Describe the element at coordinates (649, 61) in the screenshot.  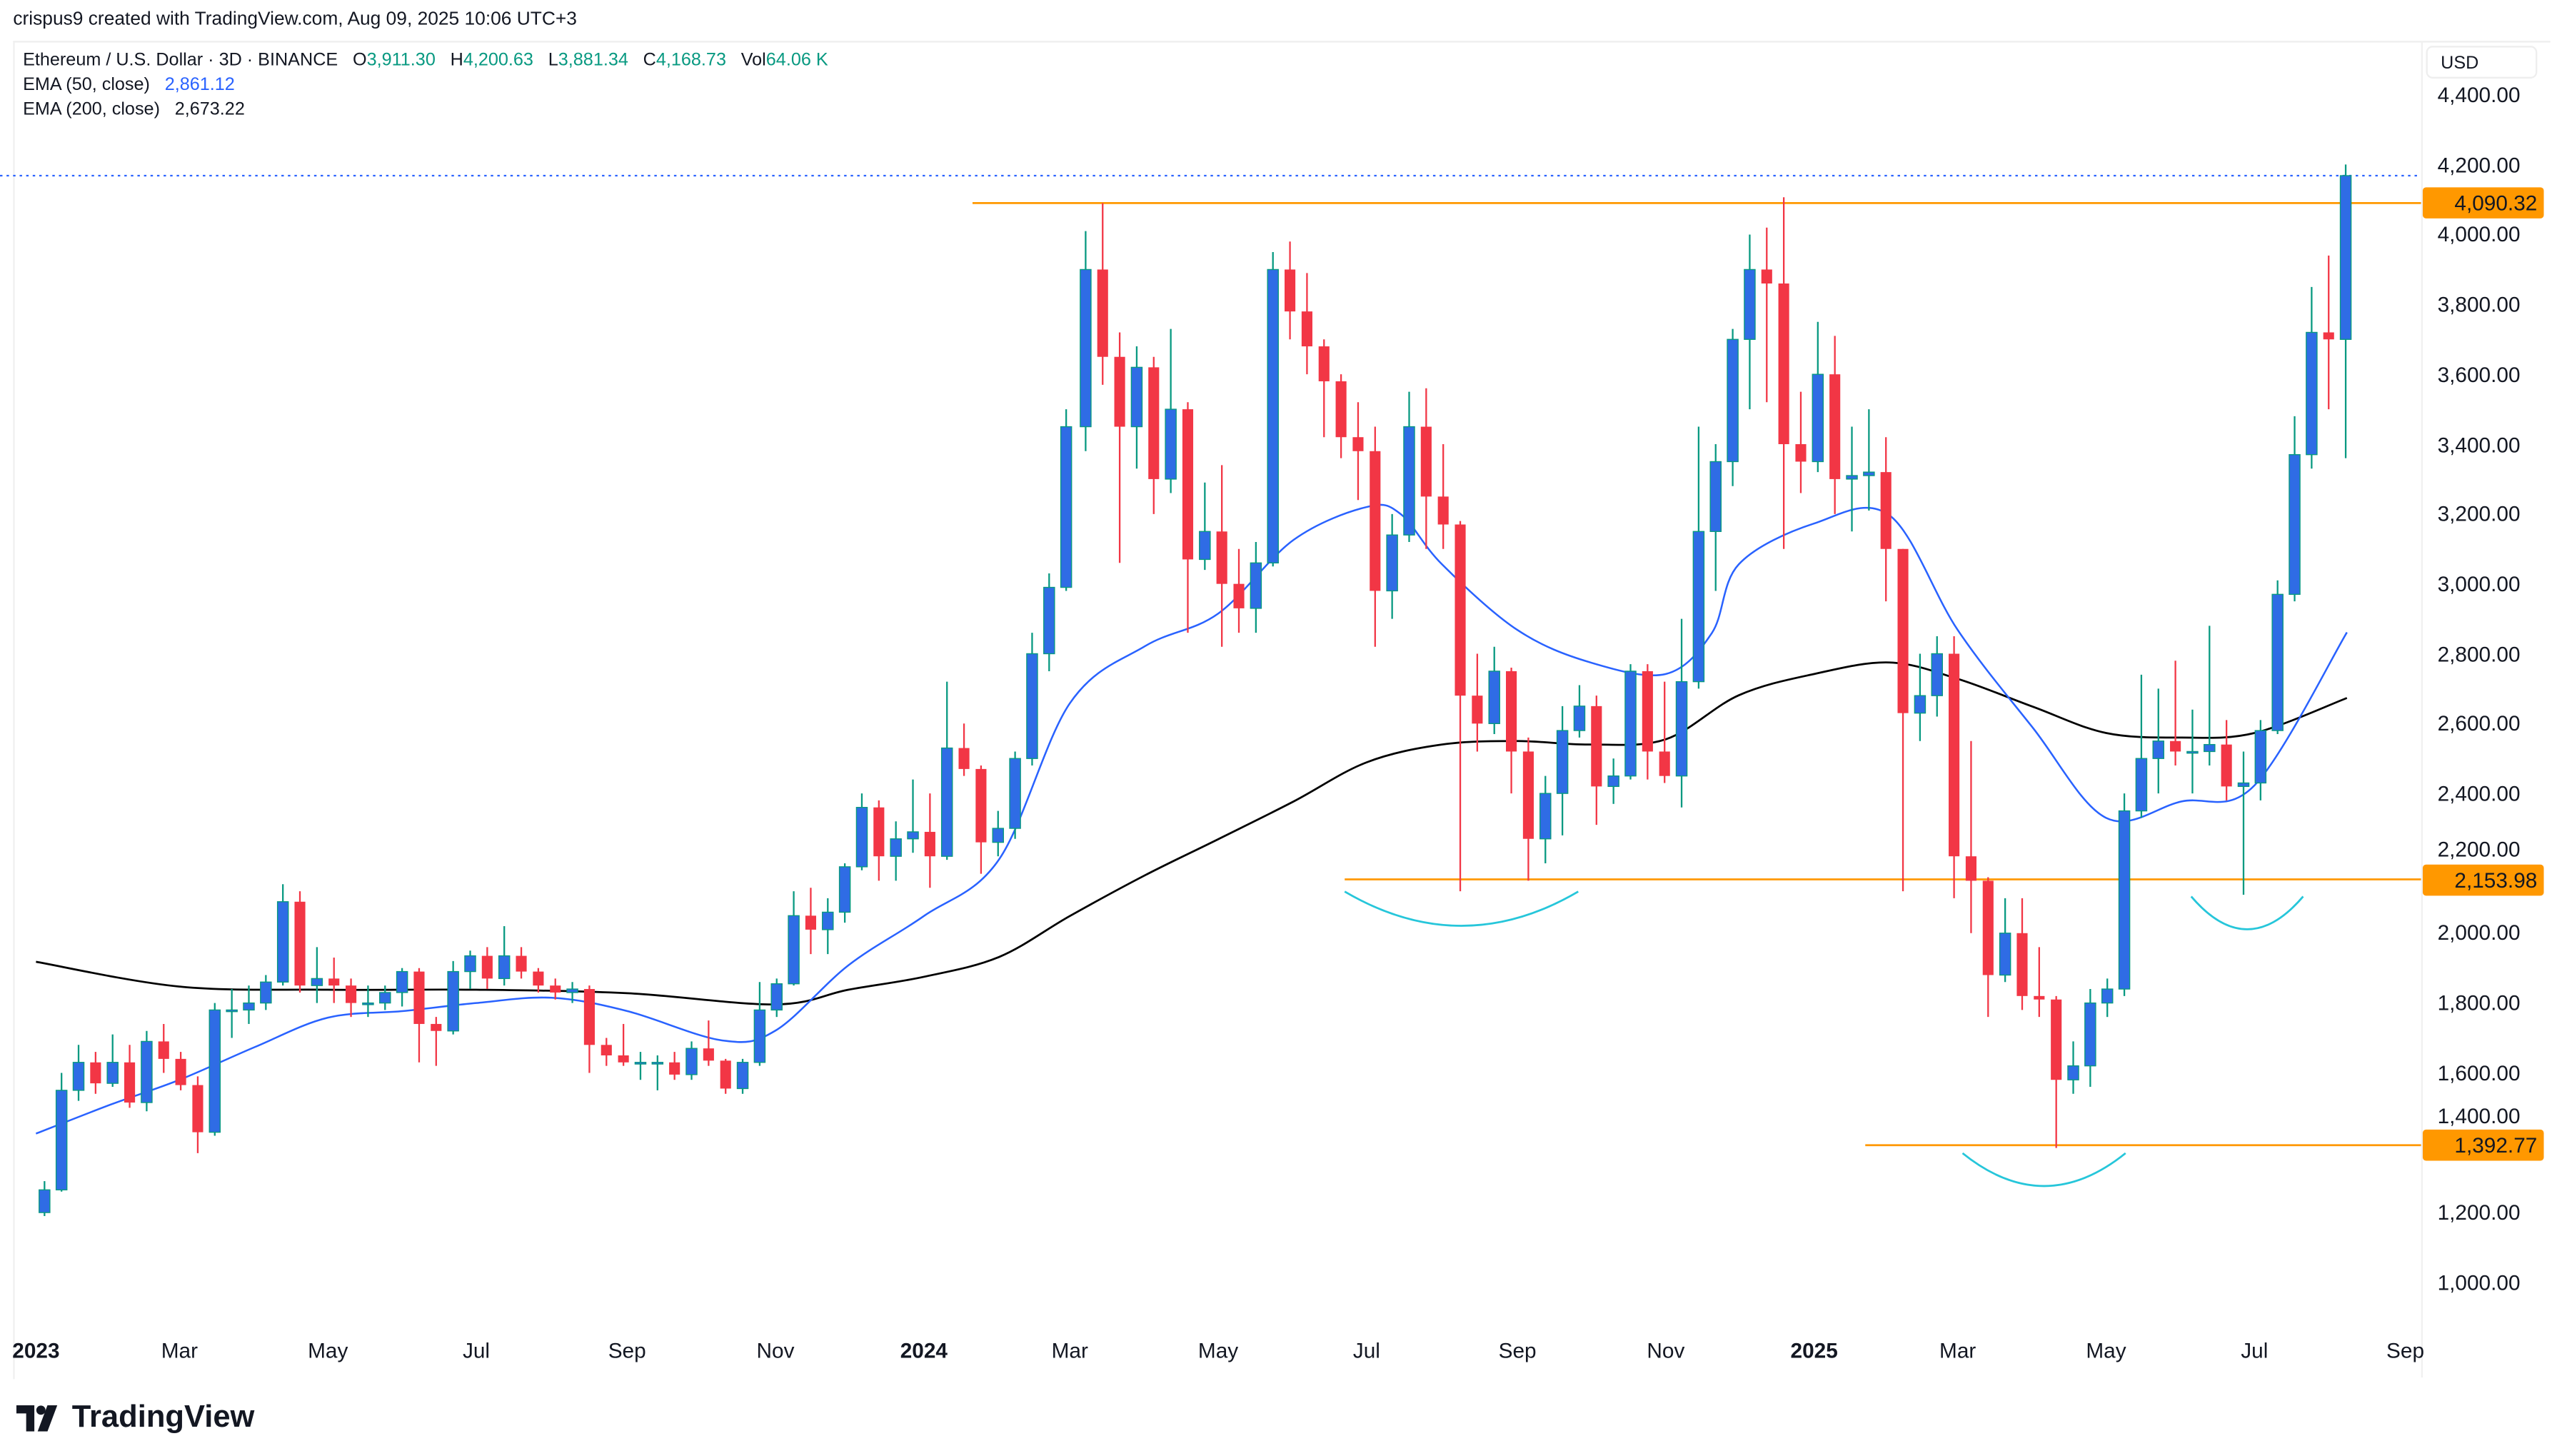
I see `close-label: C` at that location.